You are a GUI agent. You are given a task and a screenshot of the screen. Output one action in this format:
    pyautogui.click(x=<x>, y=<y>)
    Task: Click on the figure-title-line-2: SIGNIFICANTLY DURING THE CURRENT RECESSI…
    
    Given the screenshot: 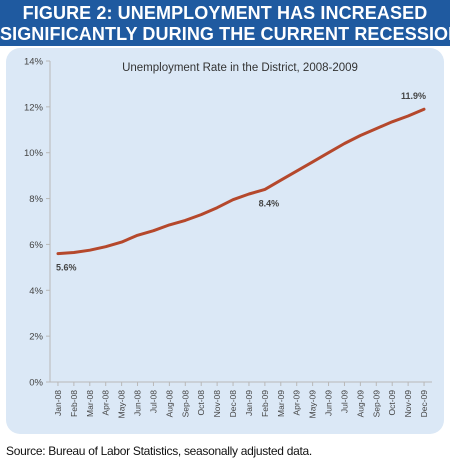 What is the action you would take?
    pyautogui.click(x=225, y=34)
    